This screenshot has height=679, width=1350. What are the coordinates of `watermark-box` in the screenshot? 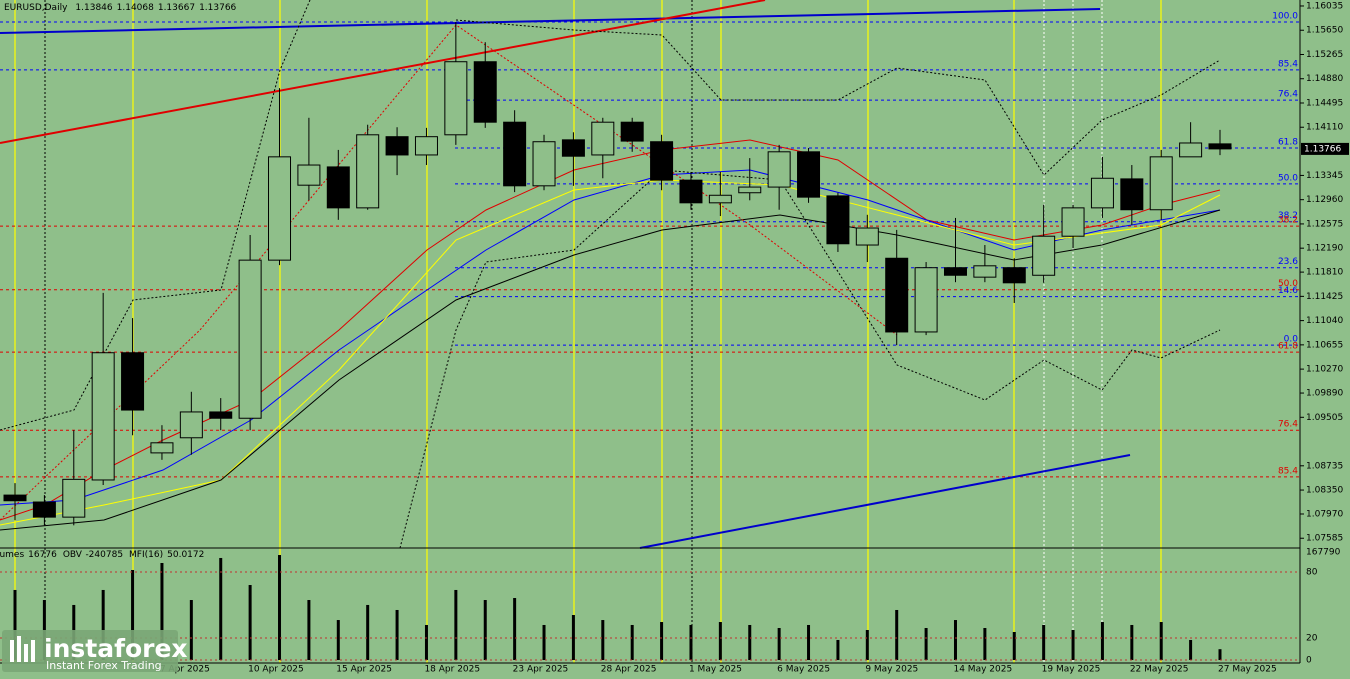 It's located at (90, 651).